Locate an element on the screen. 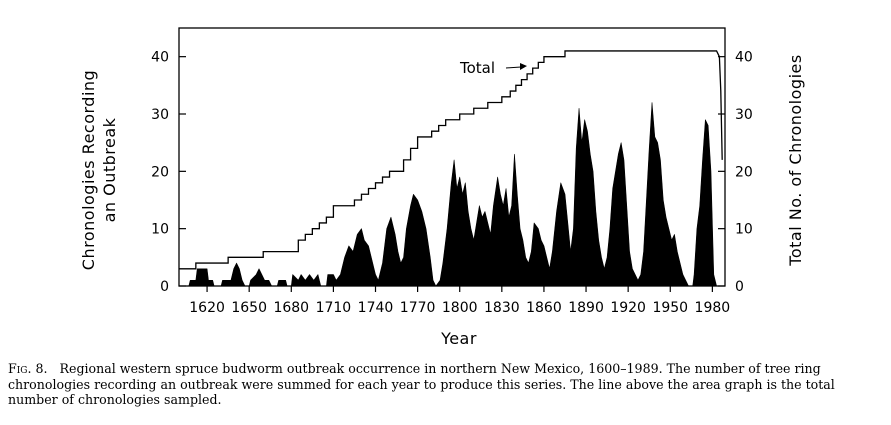 This screenshot has height=425, width=891. y-axis-title-right: Total No. of Chronologies is located at coordinates (795, 160).